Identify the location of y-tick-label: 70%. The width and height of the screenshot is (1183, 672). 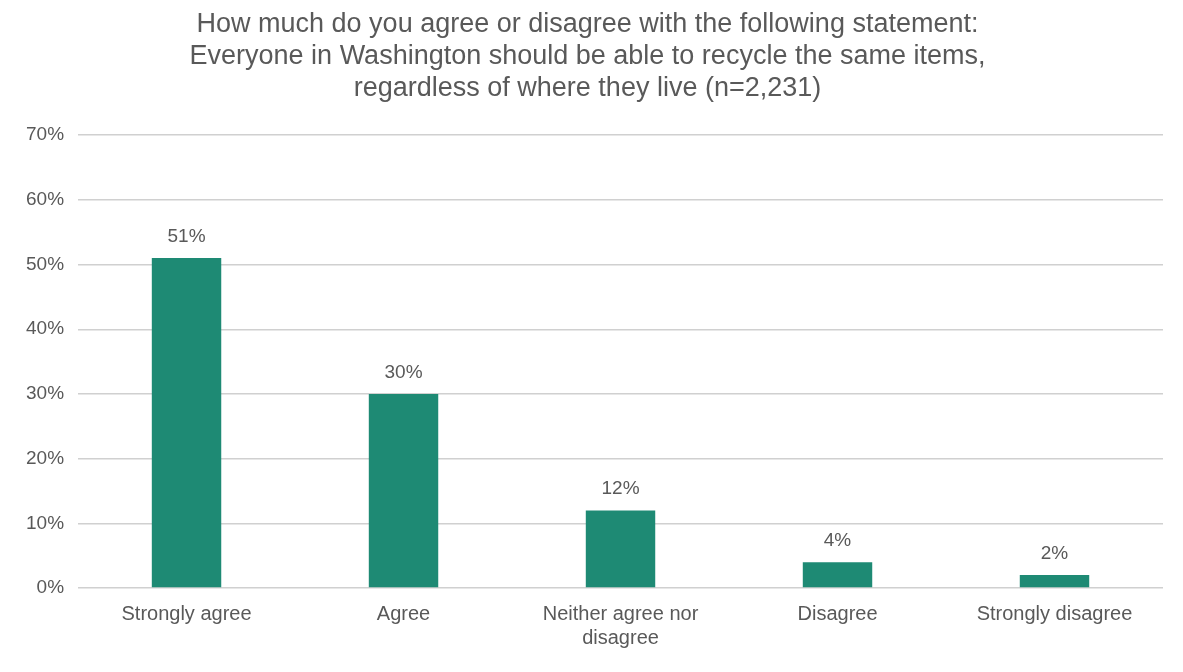
(45, 134).